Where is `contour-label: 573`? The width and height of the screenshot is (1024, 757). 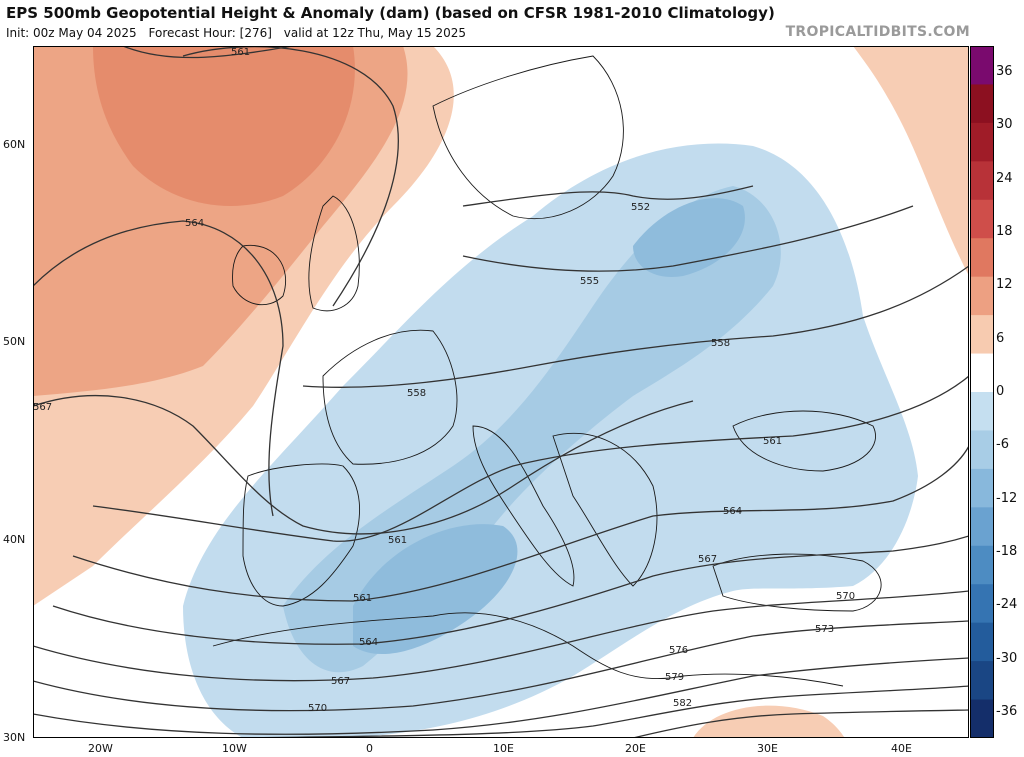
contour-label: 573 is located at coordinates (824, 629).